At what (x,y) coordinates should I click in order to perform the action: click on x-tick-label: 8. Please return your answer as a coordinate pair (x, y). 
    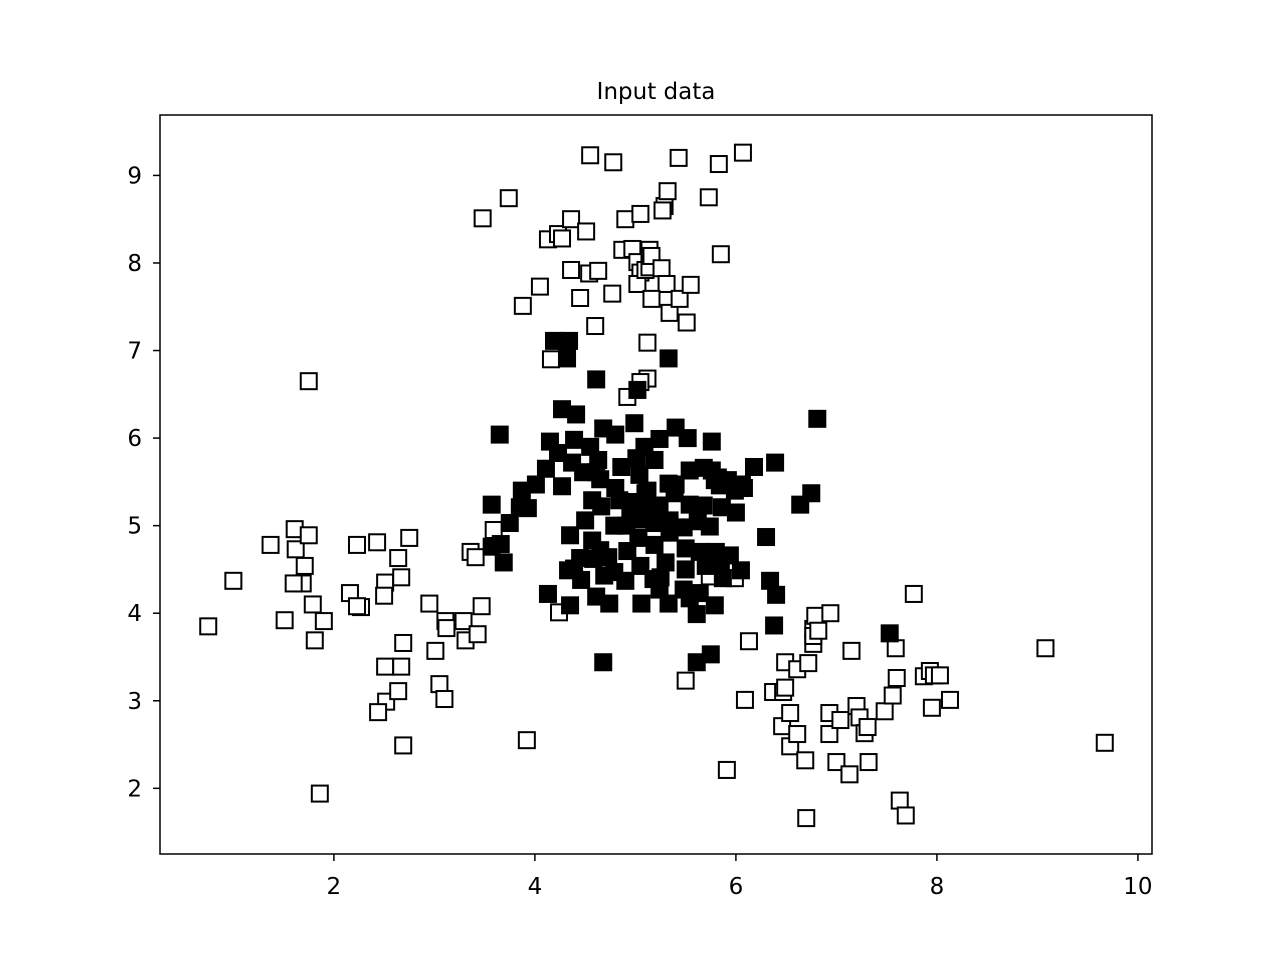
    Looking at the image, I should click on (937, 887).